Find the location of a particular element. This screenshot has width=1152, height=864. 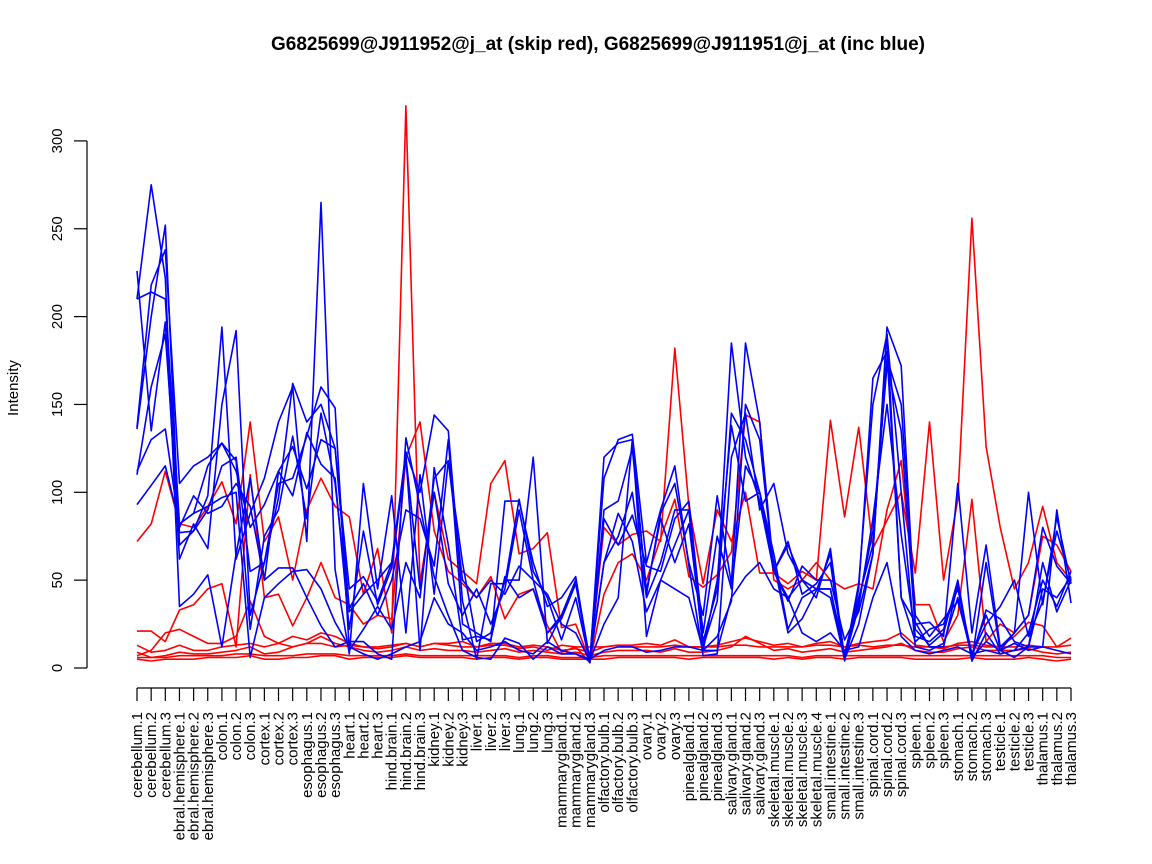

x-tick-label: cortex.3 is located at coordinates (293, 738).